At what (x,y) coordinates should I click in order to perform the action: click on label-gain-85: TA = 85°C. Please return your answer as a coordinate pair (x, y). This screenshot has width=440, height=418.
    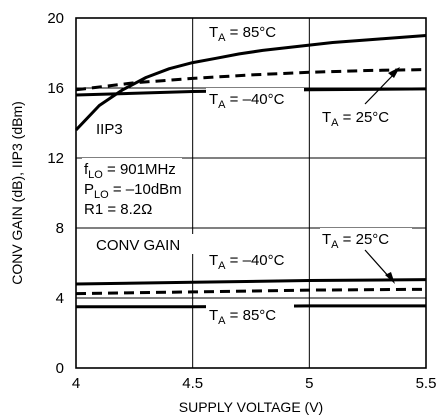
    Looking at the image, I should click on (242, 317).